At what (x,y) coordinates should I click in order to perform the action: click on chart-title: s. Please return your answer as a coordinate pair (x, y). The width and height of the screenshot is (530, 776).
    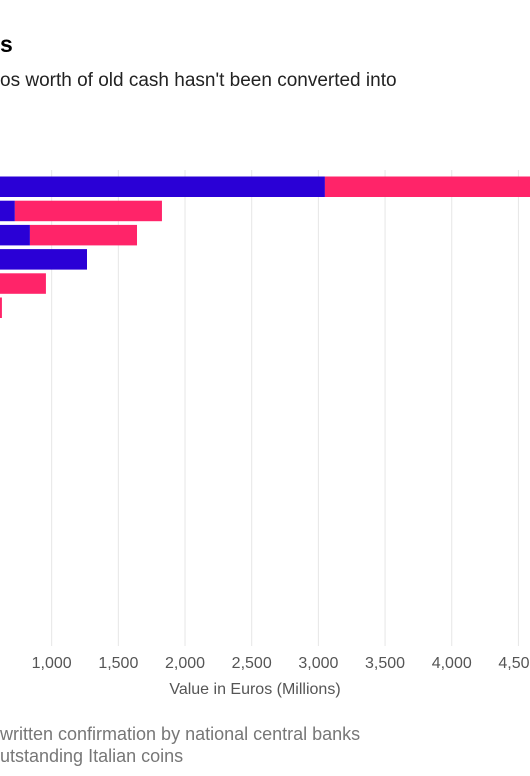
    Looking at the image, I should click on (6, 44).